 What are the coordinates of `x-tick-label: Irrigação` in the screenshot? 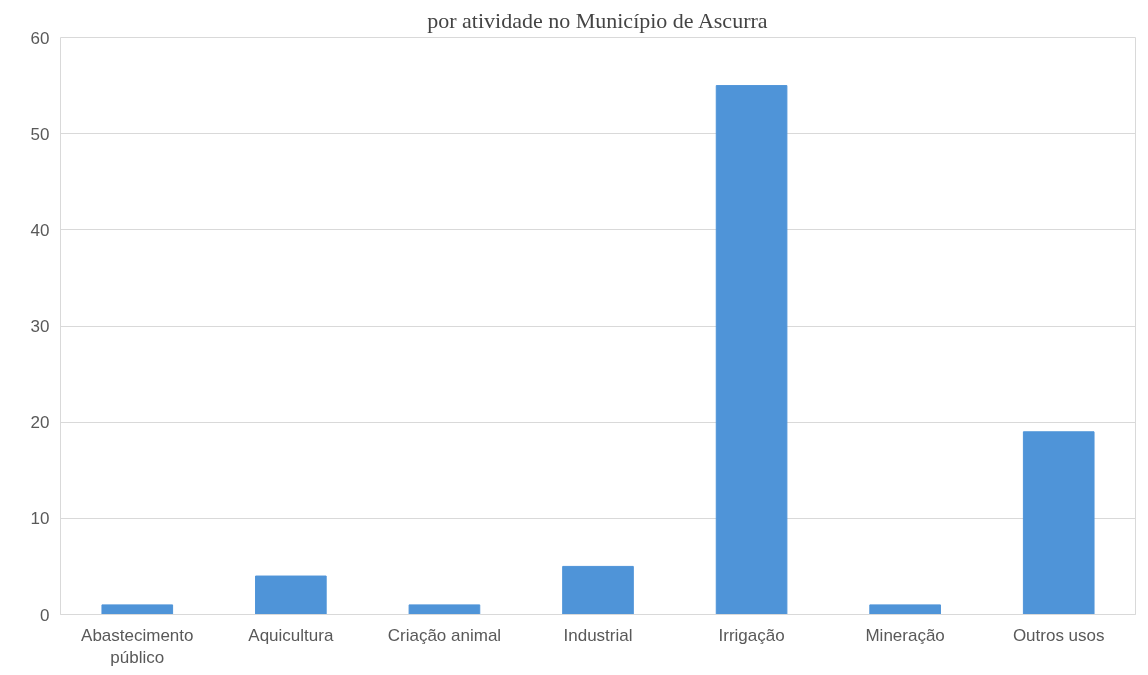 It's located at (751, 635).